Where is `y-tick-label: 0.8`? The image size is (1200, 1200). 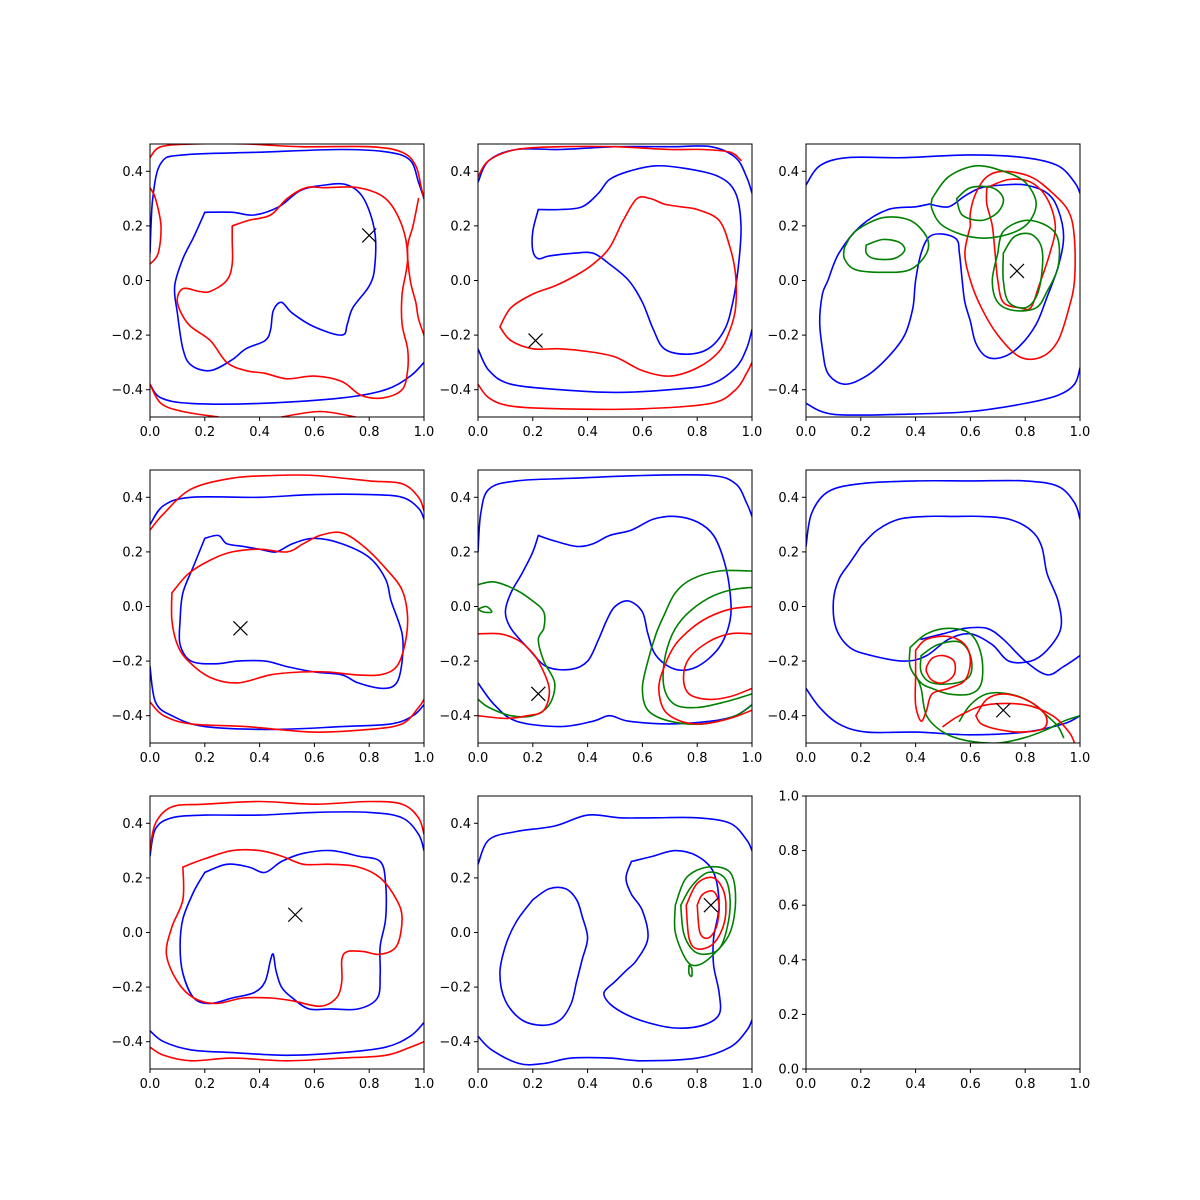 y-tick-label: 0.8 is located at coordinates (788, 851).